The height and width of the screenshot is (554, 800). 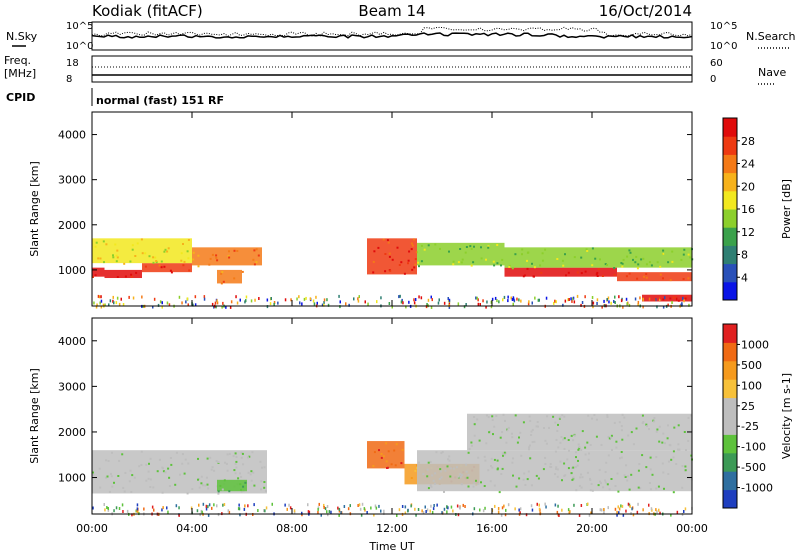 I want to click on colorbar-tick-label: -25, so click(x=750, y=426).